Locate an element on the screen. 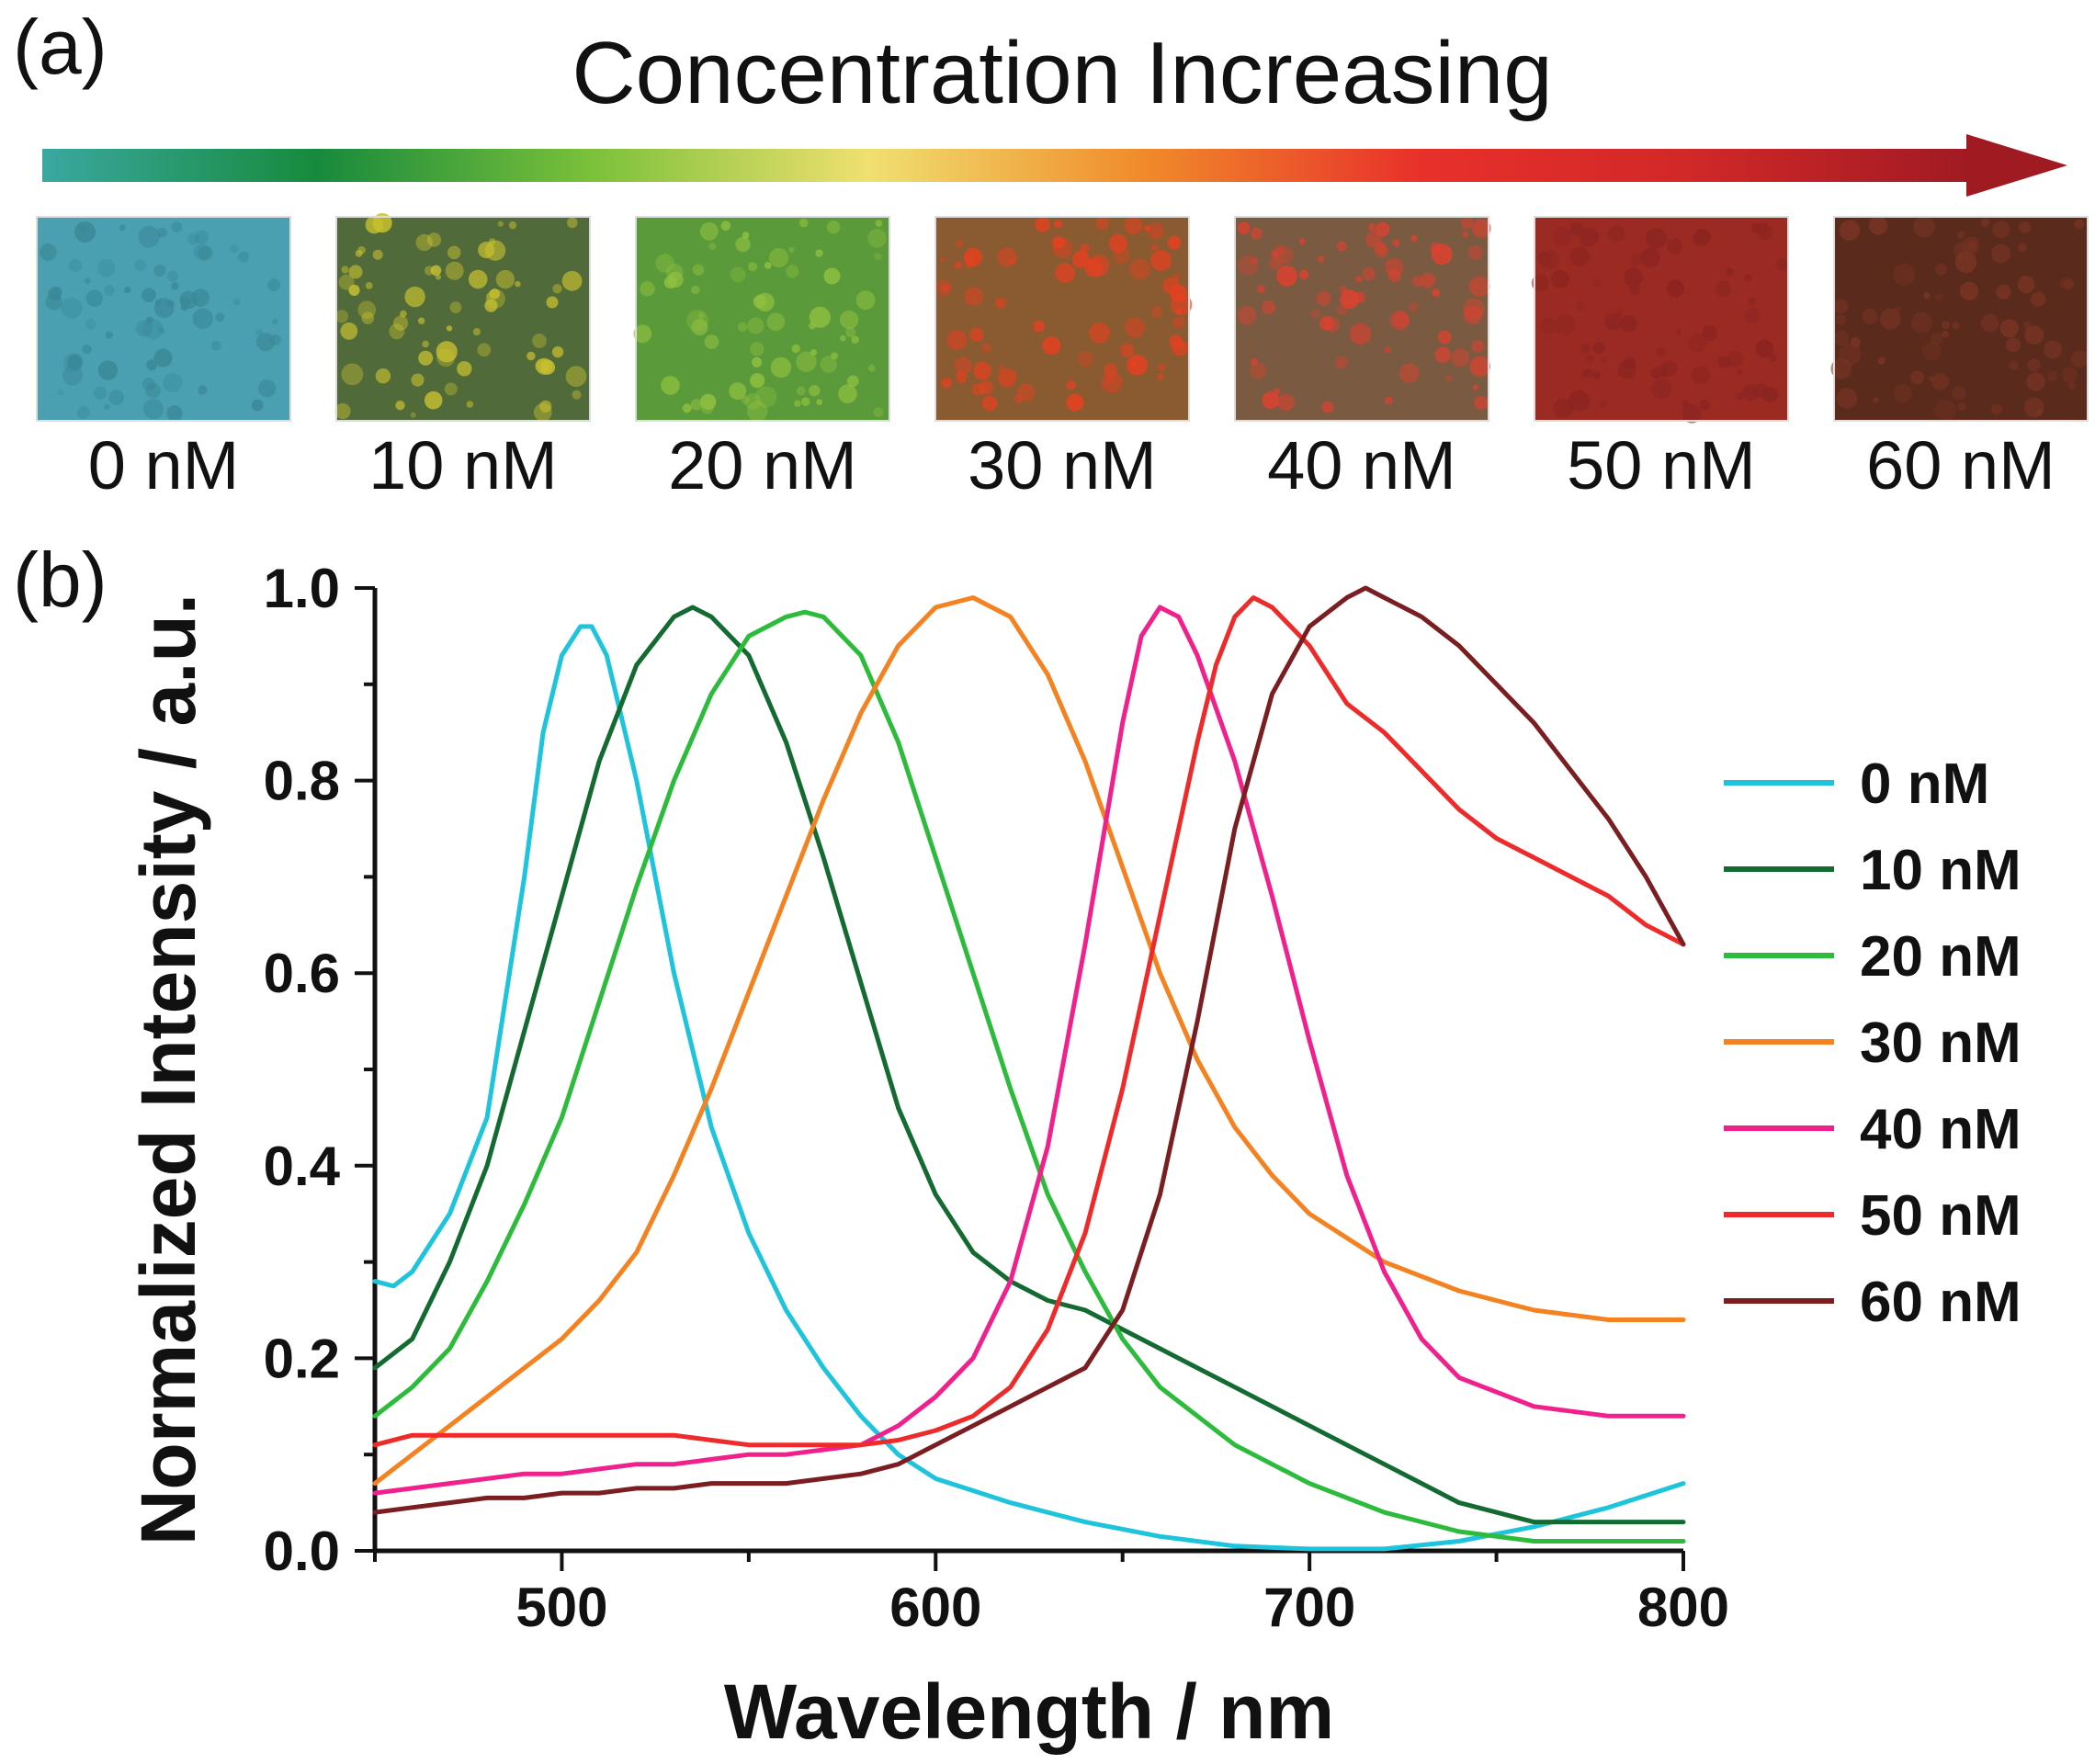 The width and height of the screenshot is (2095, 1764). legend-item: 30 nM is located at coordinates (1872, 1043).